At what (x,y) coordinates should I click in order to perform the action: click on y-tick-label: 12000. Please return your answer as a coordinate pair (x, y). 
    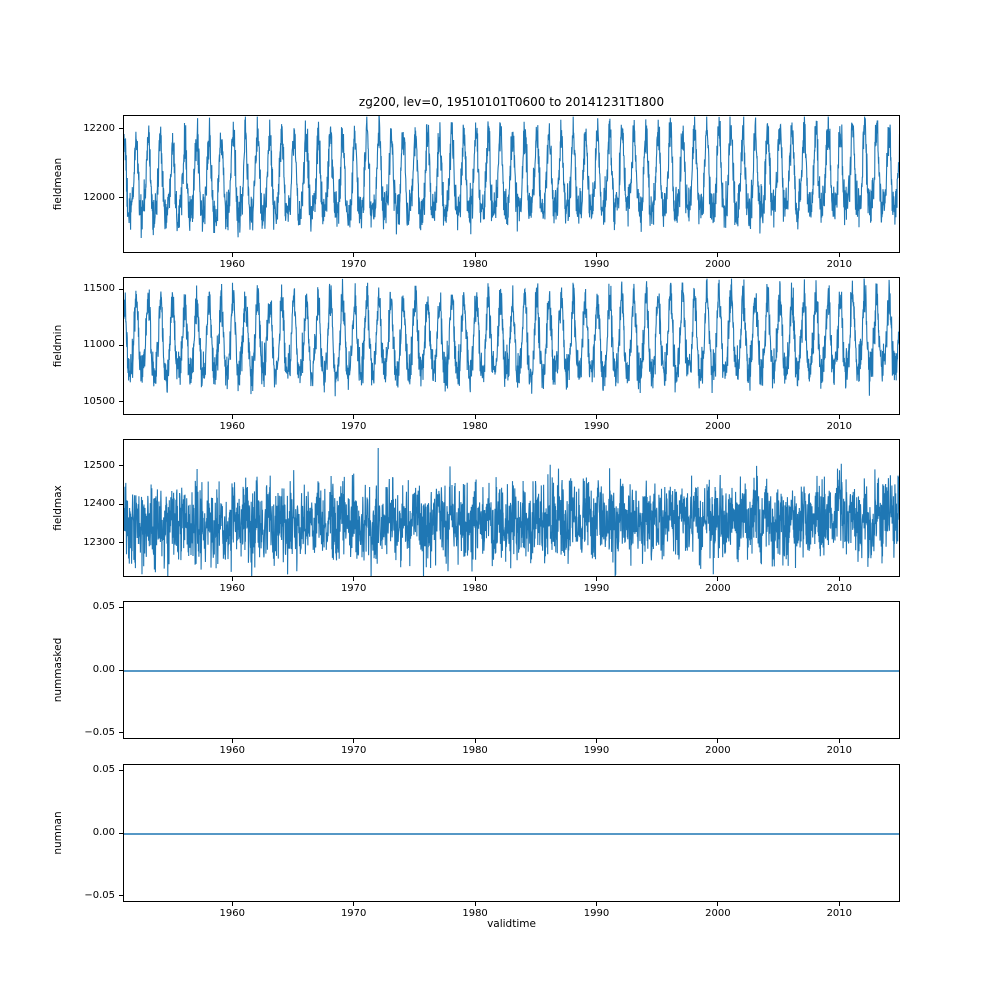
    Looking at the image, I should click on (99, 197).